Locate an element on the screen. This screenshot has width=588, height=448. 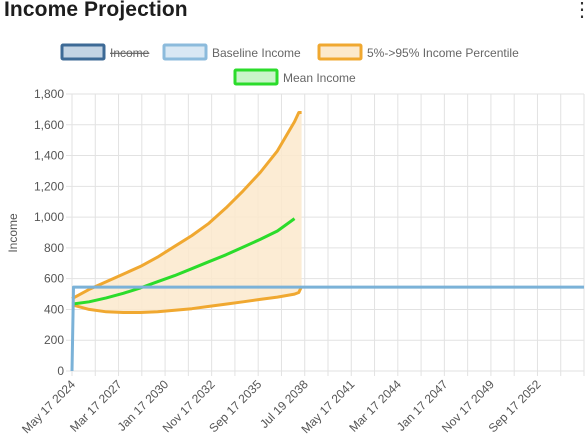
legend-item-income: Income is located at coordinates (105, 52).